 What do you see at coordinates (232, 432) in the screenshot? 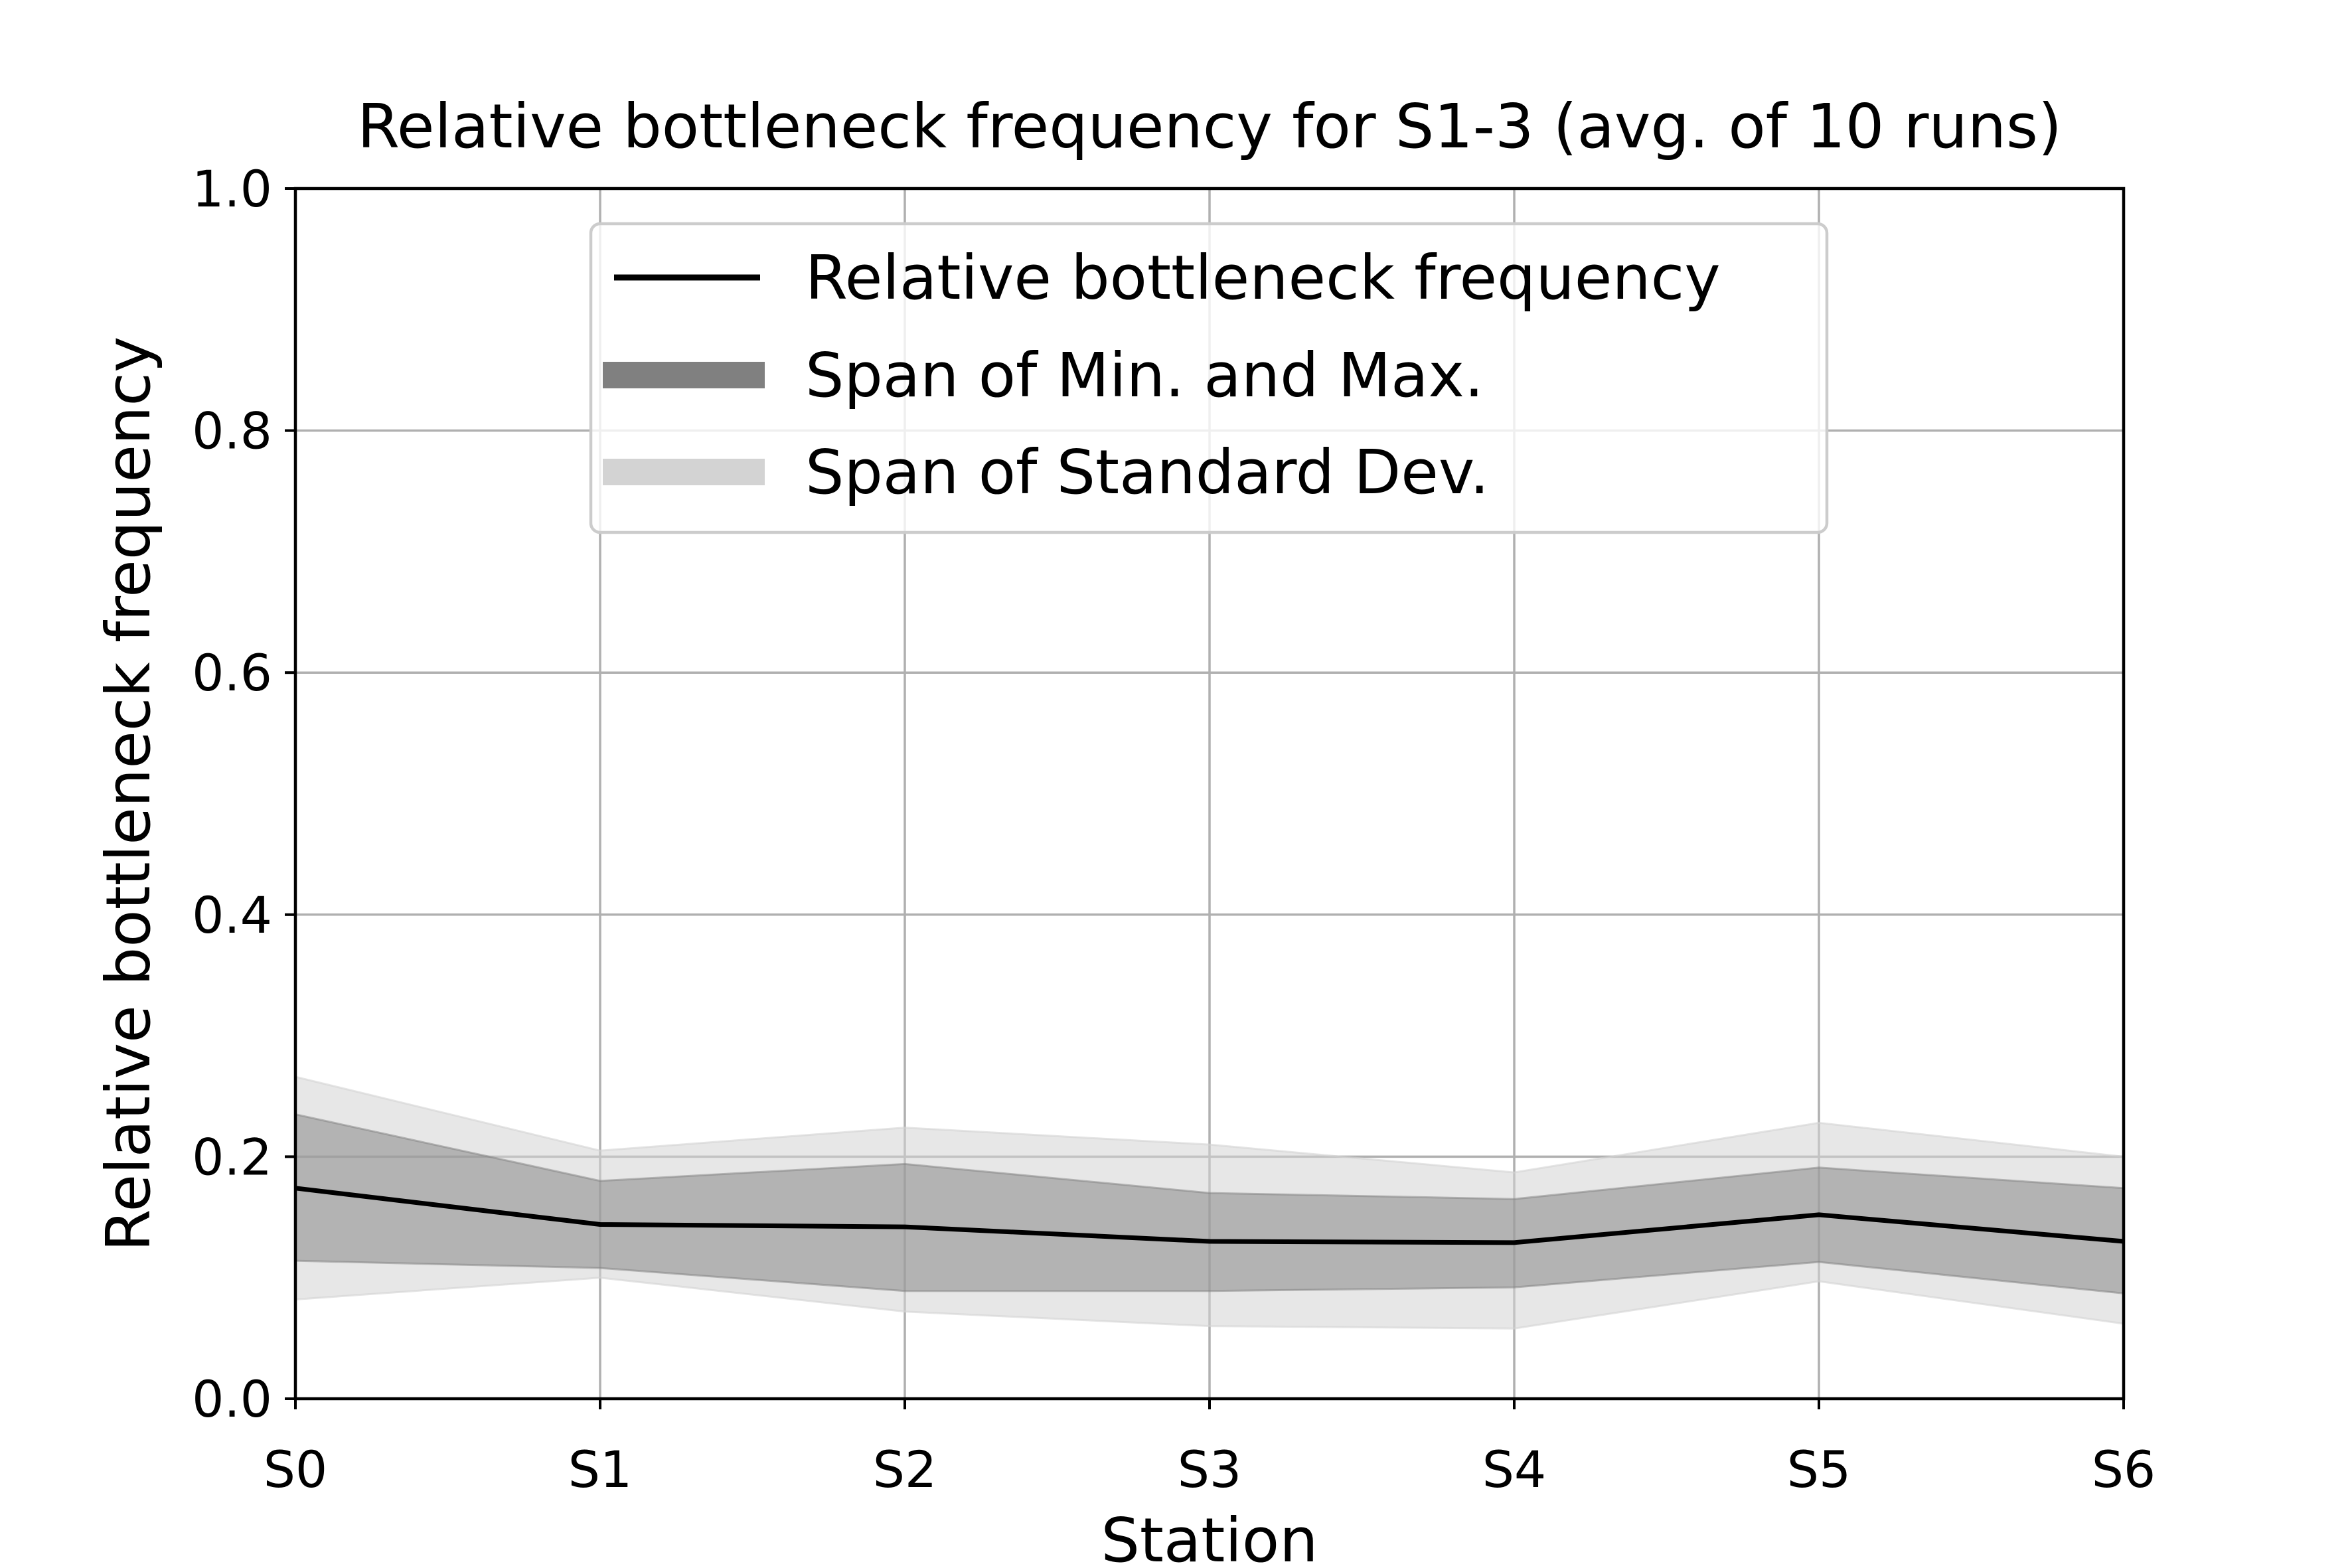
I see `y-tick-label: 0.8` at bounding box center [232, 432].